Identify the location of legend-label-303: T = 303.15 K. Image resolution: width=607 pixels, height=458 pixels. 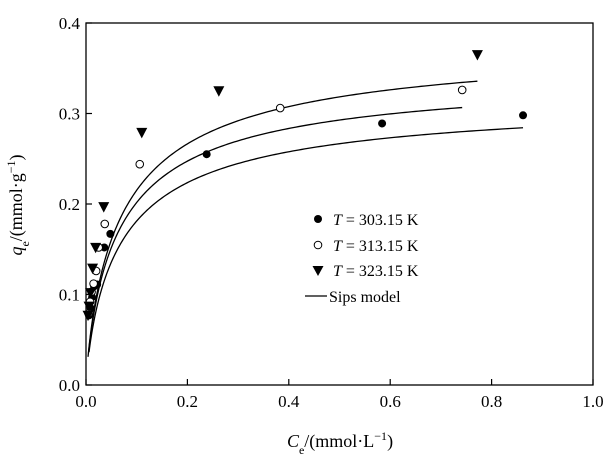
(376, 220).